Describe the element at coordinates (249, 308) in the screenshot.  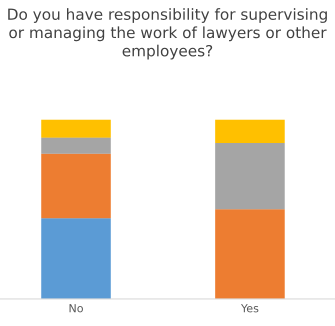
I see `x-tick-label: Yes` at that location.